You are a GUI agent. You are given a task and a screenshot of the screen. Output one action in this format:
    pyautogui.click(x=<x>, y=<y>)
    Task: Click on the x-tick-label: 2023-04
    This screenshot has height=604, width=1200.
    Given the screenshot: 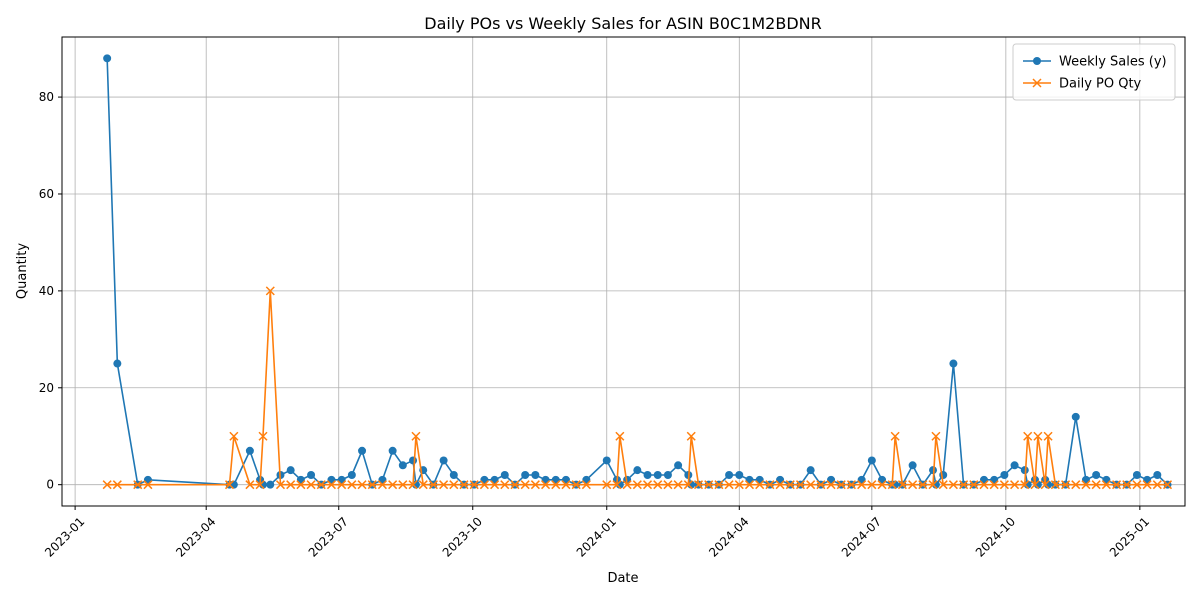 What is the action you would take?
    pyautogui.click(x=195, y=536)
    